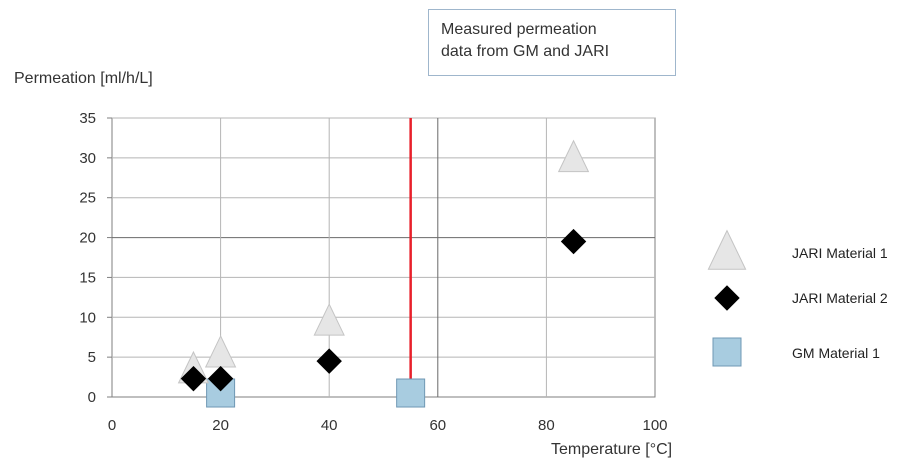 The image size is (923, 462). I want to click on x-tick-label-0: 0, so click(112, 425).